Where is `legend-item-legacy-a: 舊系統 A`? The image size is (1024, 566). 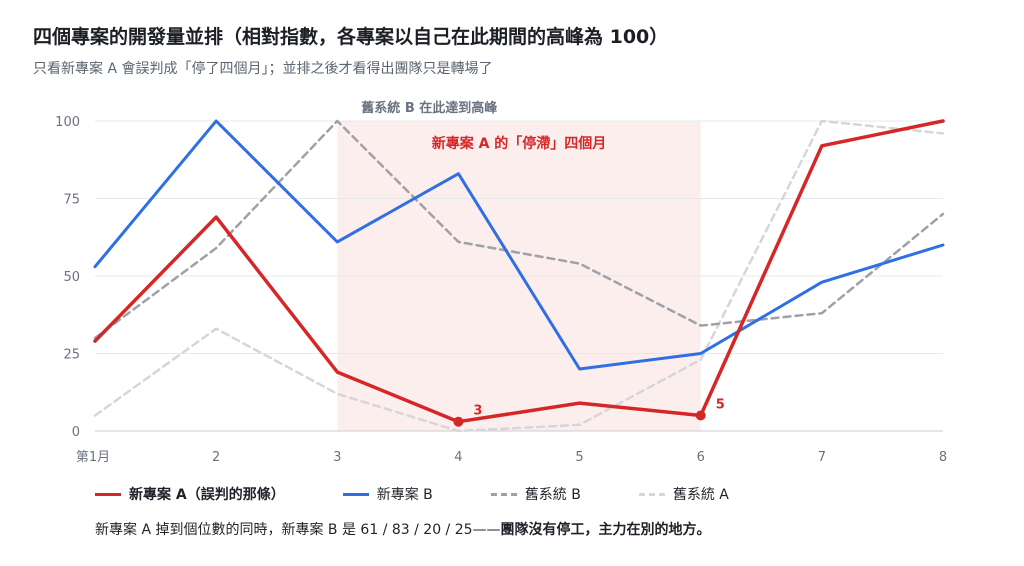 legend-item-legacy-a: 舊系統 A is located at coordinates (683, 494).